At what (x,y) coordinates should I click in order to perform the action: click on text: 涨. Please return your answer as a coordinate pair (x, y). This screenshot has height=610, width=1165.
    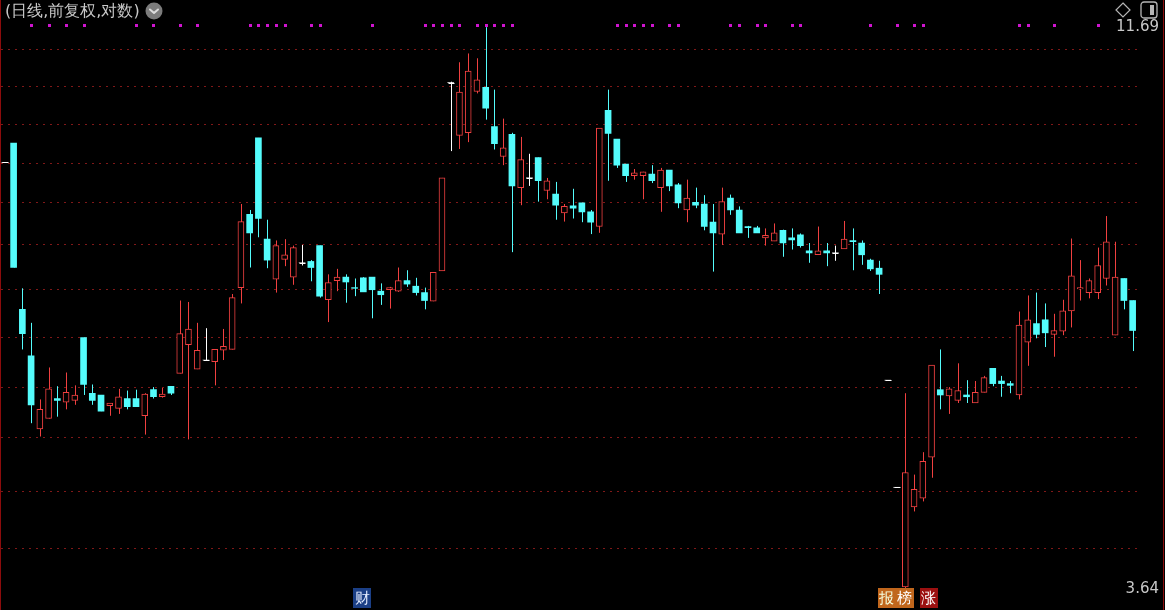
    Looking at the image, I should click on (929, 598).